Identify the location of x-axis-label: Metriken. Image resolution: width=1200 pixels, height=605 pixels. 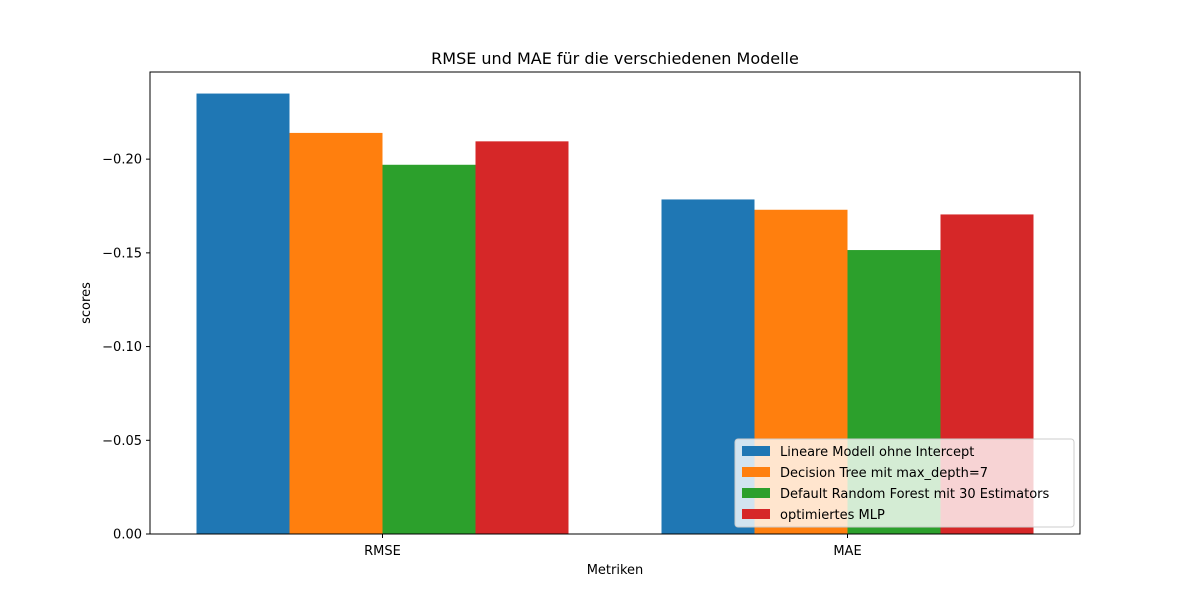
(615, 570).